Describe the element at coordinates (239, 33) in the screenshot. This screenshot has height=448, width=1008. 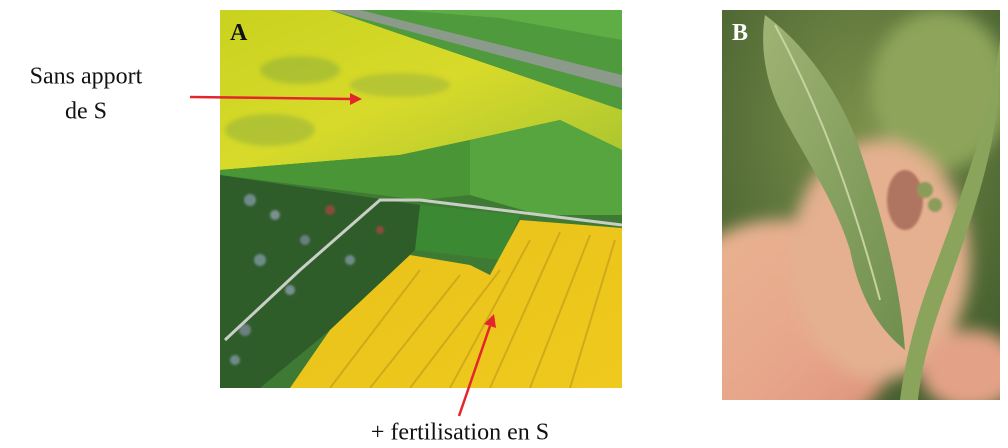
I see `panel-label: A` at that location.